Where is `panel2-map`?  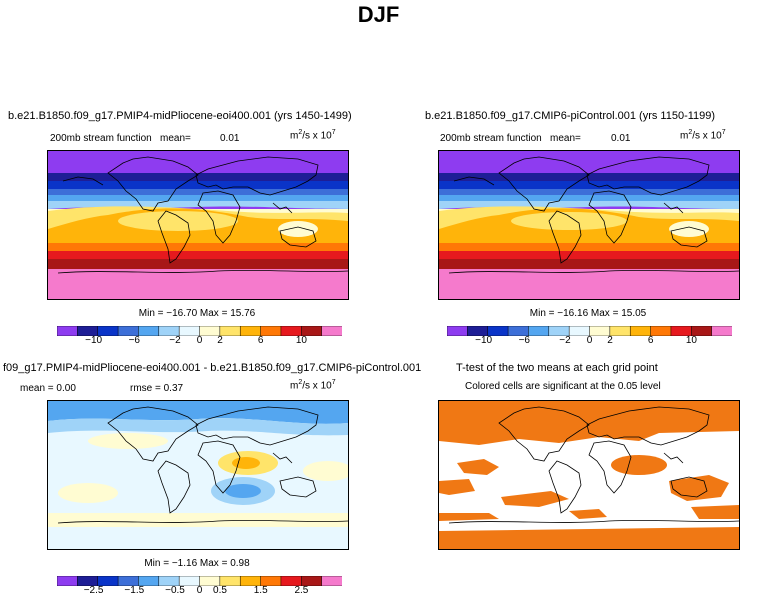 panel2-map is located at coordinates (589, 225).